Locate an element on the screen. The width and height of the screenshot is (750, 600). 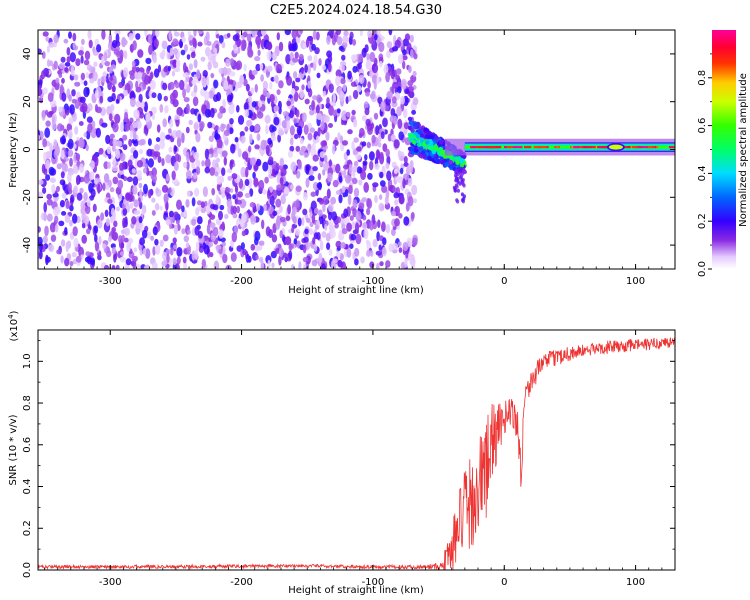
colorbar-ticks: 0.0 0.2 0.4 0.6 0.8 is located at coordinates (704, 165).